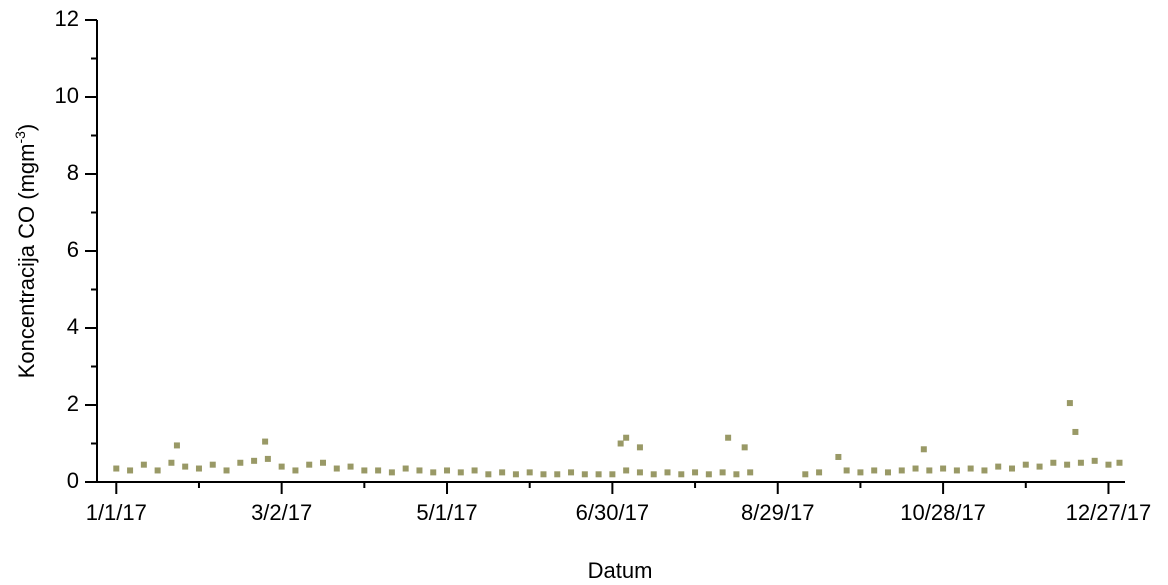 Image resolution: width=1168 pixels, height=585 pixels. I want to click on y-axis-label-sup: -3, so click(20, 137).